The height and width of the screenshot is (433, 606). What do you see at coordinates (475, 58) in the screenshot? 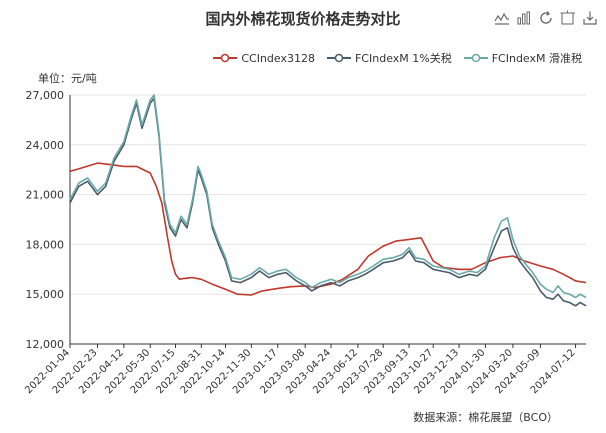
I see `legend-swatch-fcindex-sliding` at bounding box center [475, 58].